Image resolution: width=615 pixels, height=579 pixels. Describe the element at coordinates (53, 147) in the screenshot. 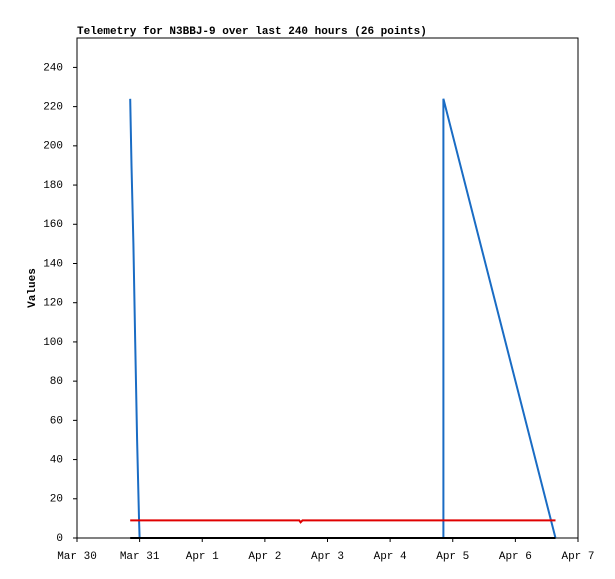

I see `y-tick-label: 200` at that location.